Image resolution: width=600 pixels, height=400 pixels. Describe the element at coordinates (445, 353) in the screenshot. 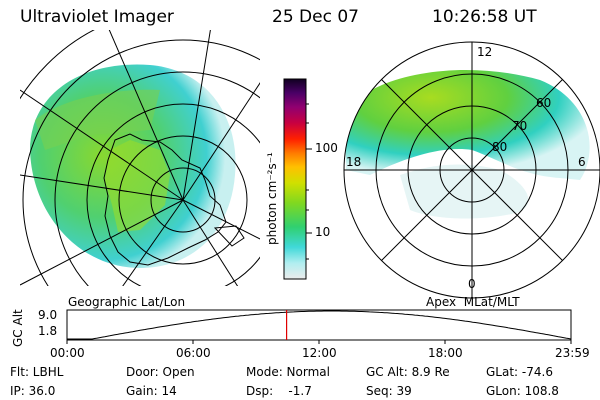

I see `time-tick-1800: 18:00` at that location.